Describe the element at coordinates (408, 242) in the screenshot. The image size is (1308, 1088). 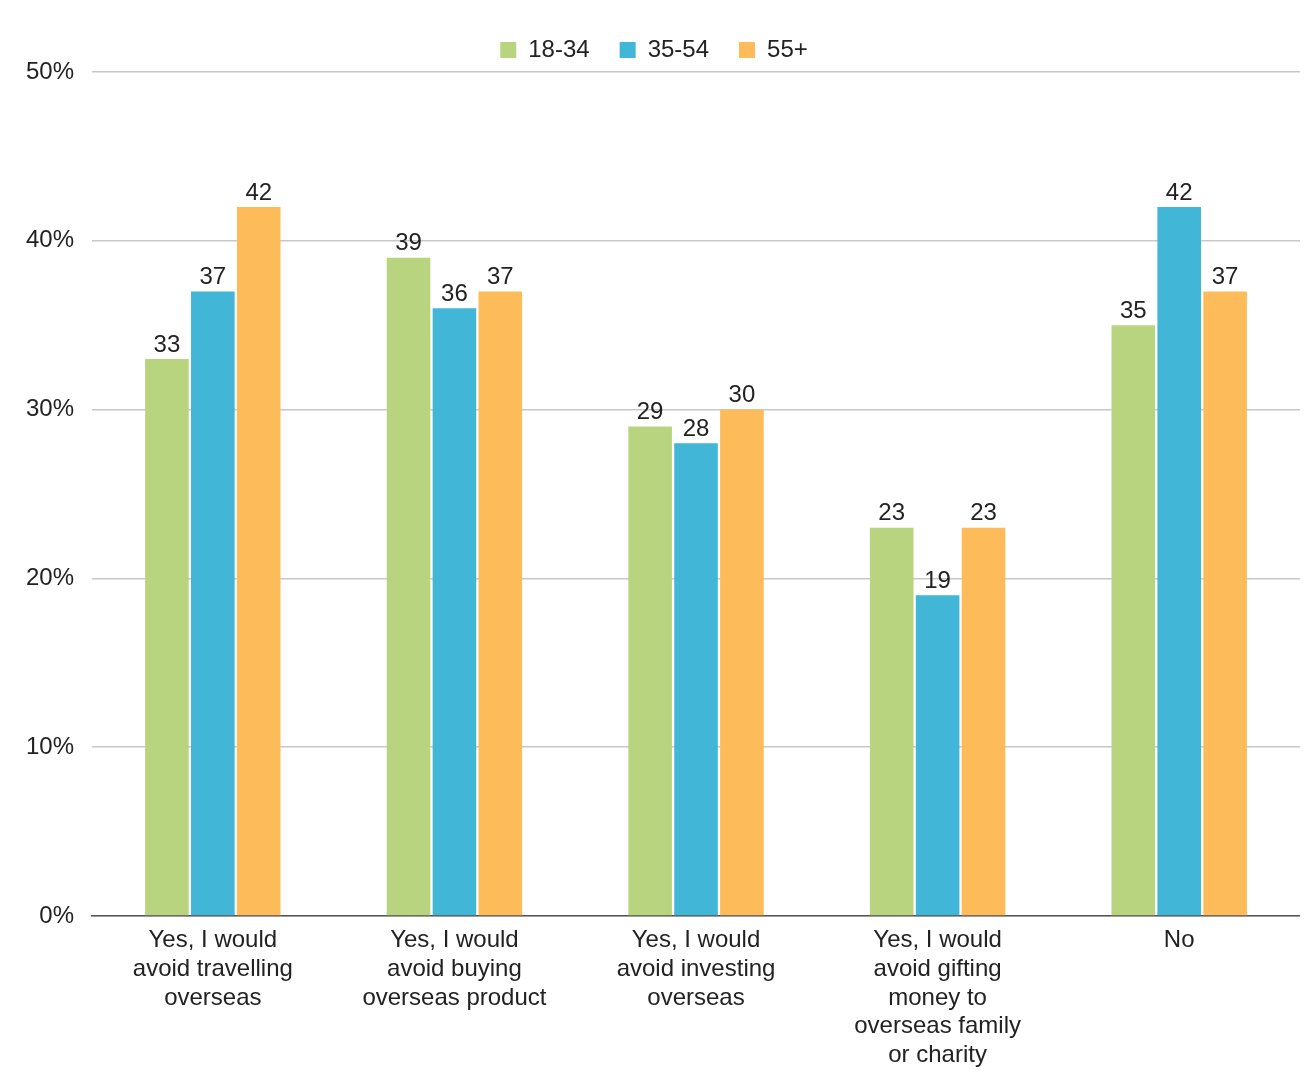
I see `data-label: 39` at that location.